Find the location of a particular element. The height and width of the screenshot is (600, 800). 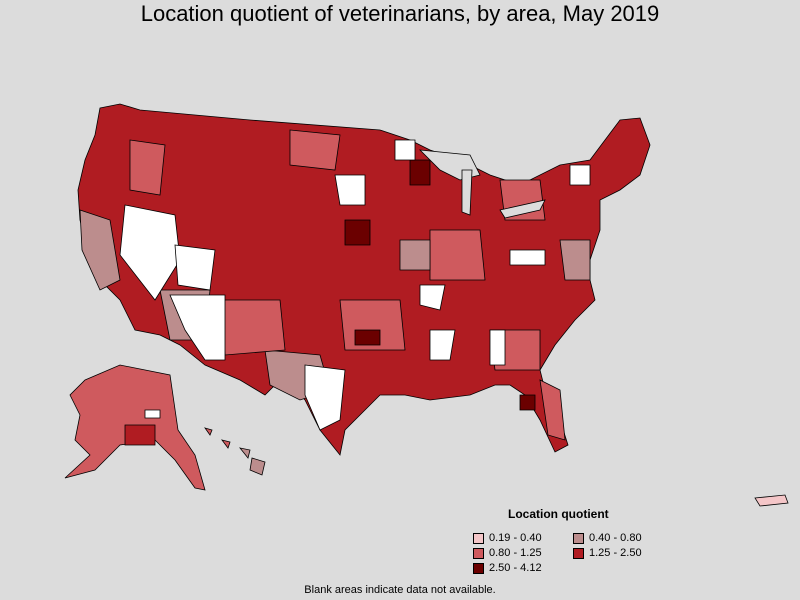

legend-label: 0.40 - 0.80 is located at coordinates (615, 538).